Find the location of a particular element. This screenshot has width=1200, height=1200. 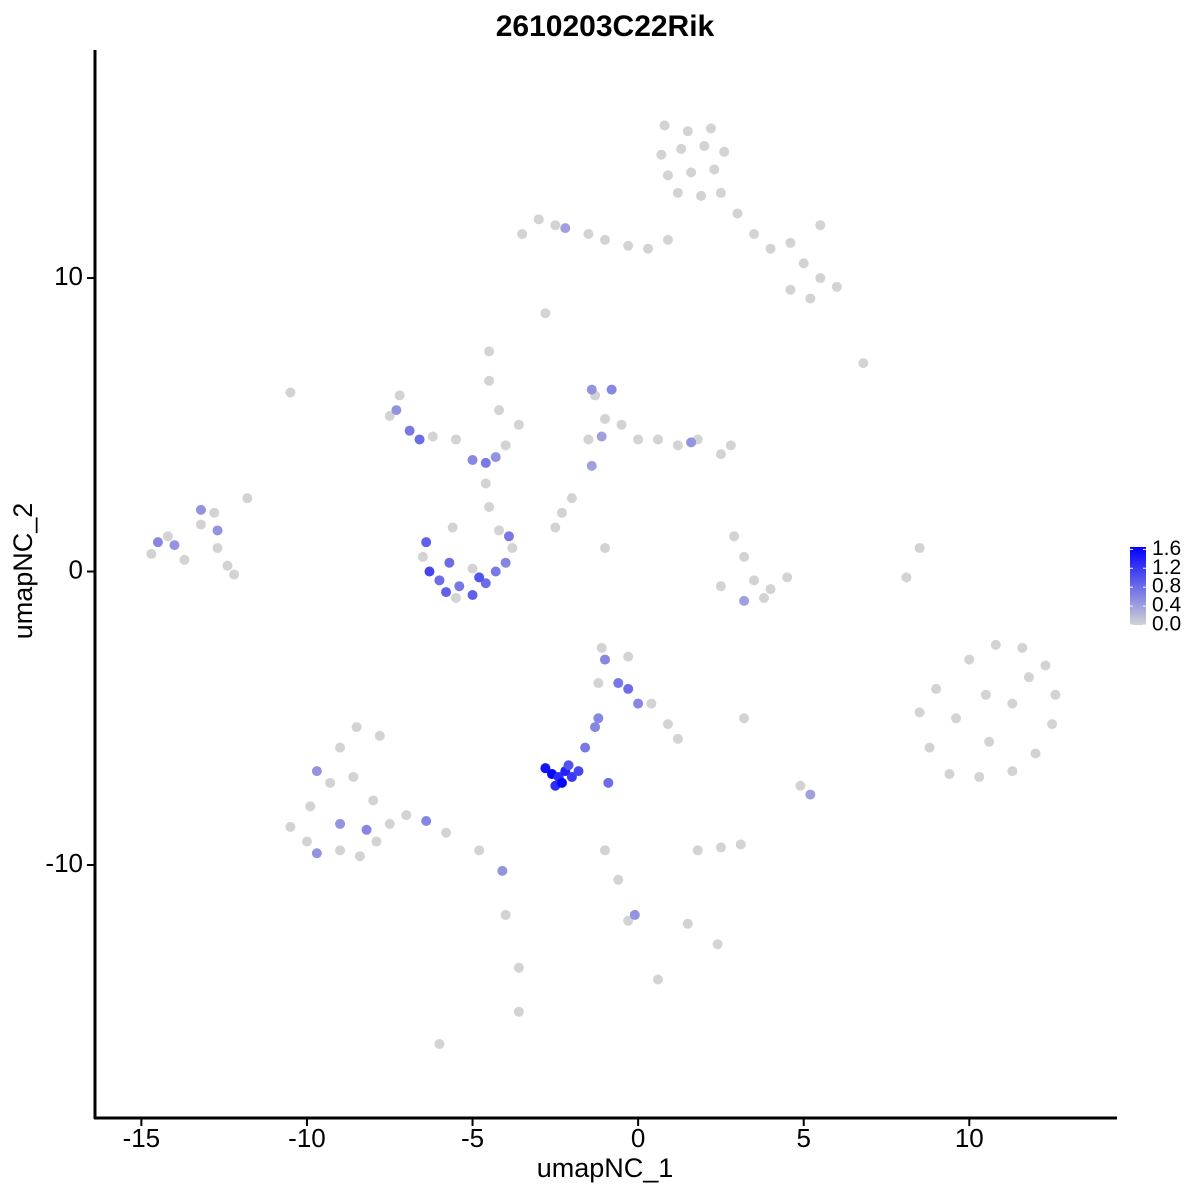

y-axis-title: umapNC_2 is located at coordinates (23, 571).